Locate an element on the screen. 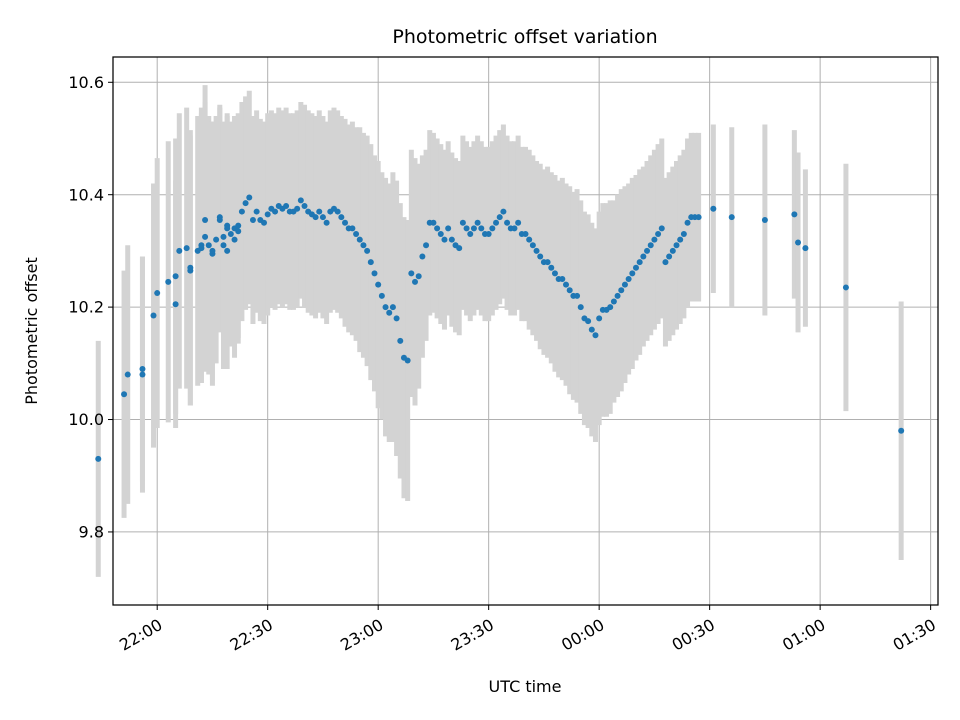  y-axis-ticks: 9.8 10.0 10.2 10.4 10.6 is located at coordinates (90, 307).